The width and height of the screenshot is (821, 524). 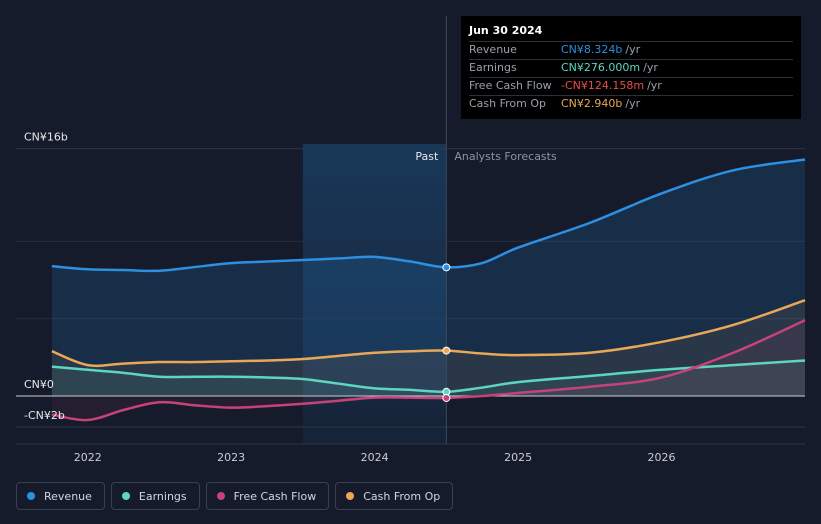 I want to click on tooltip-label: Earnings, so click(x=493, y=67).